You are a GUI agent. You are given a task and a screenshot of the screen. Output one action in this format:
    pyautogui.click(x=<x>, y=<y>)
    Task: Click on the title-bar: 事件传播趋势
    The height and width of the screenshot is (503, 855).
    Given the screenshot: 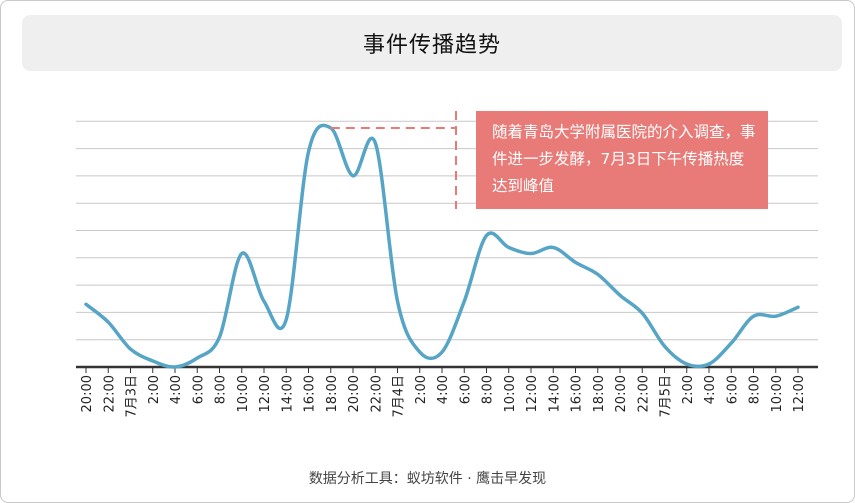 What is the action you would take?
    pyautogui.click(x=432, y=43)
    